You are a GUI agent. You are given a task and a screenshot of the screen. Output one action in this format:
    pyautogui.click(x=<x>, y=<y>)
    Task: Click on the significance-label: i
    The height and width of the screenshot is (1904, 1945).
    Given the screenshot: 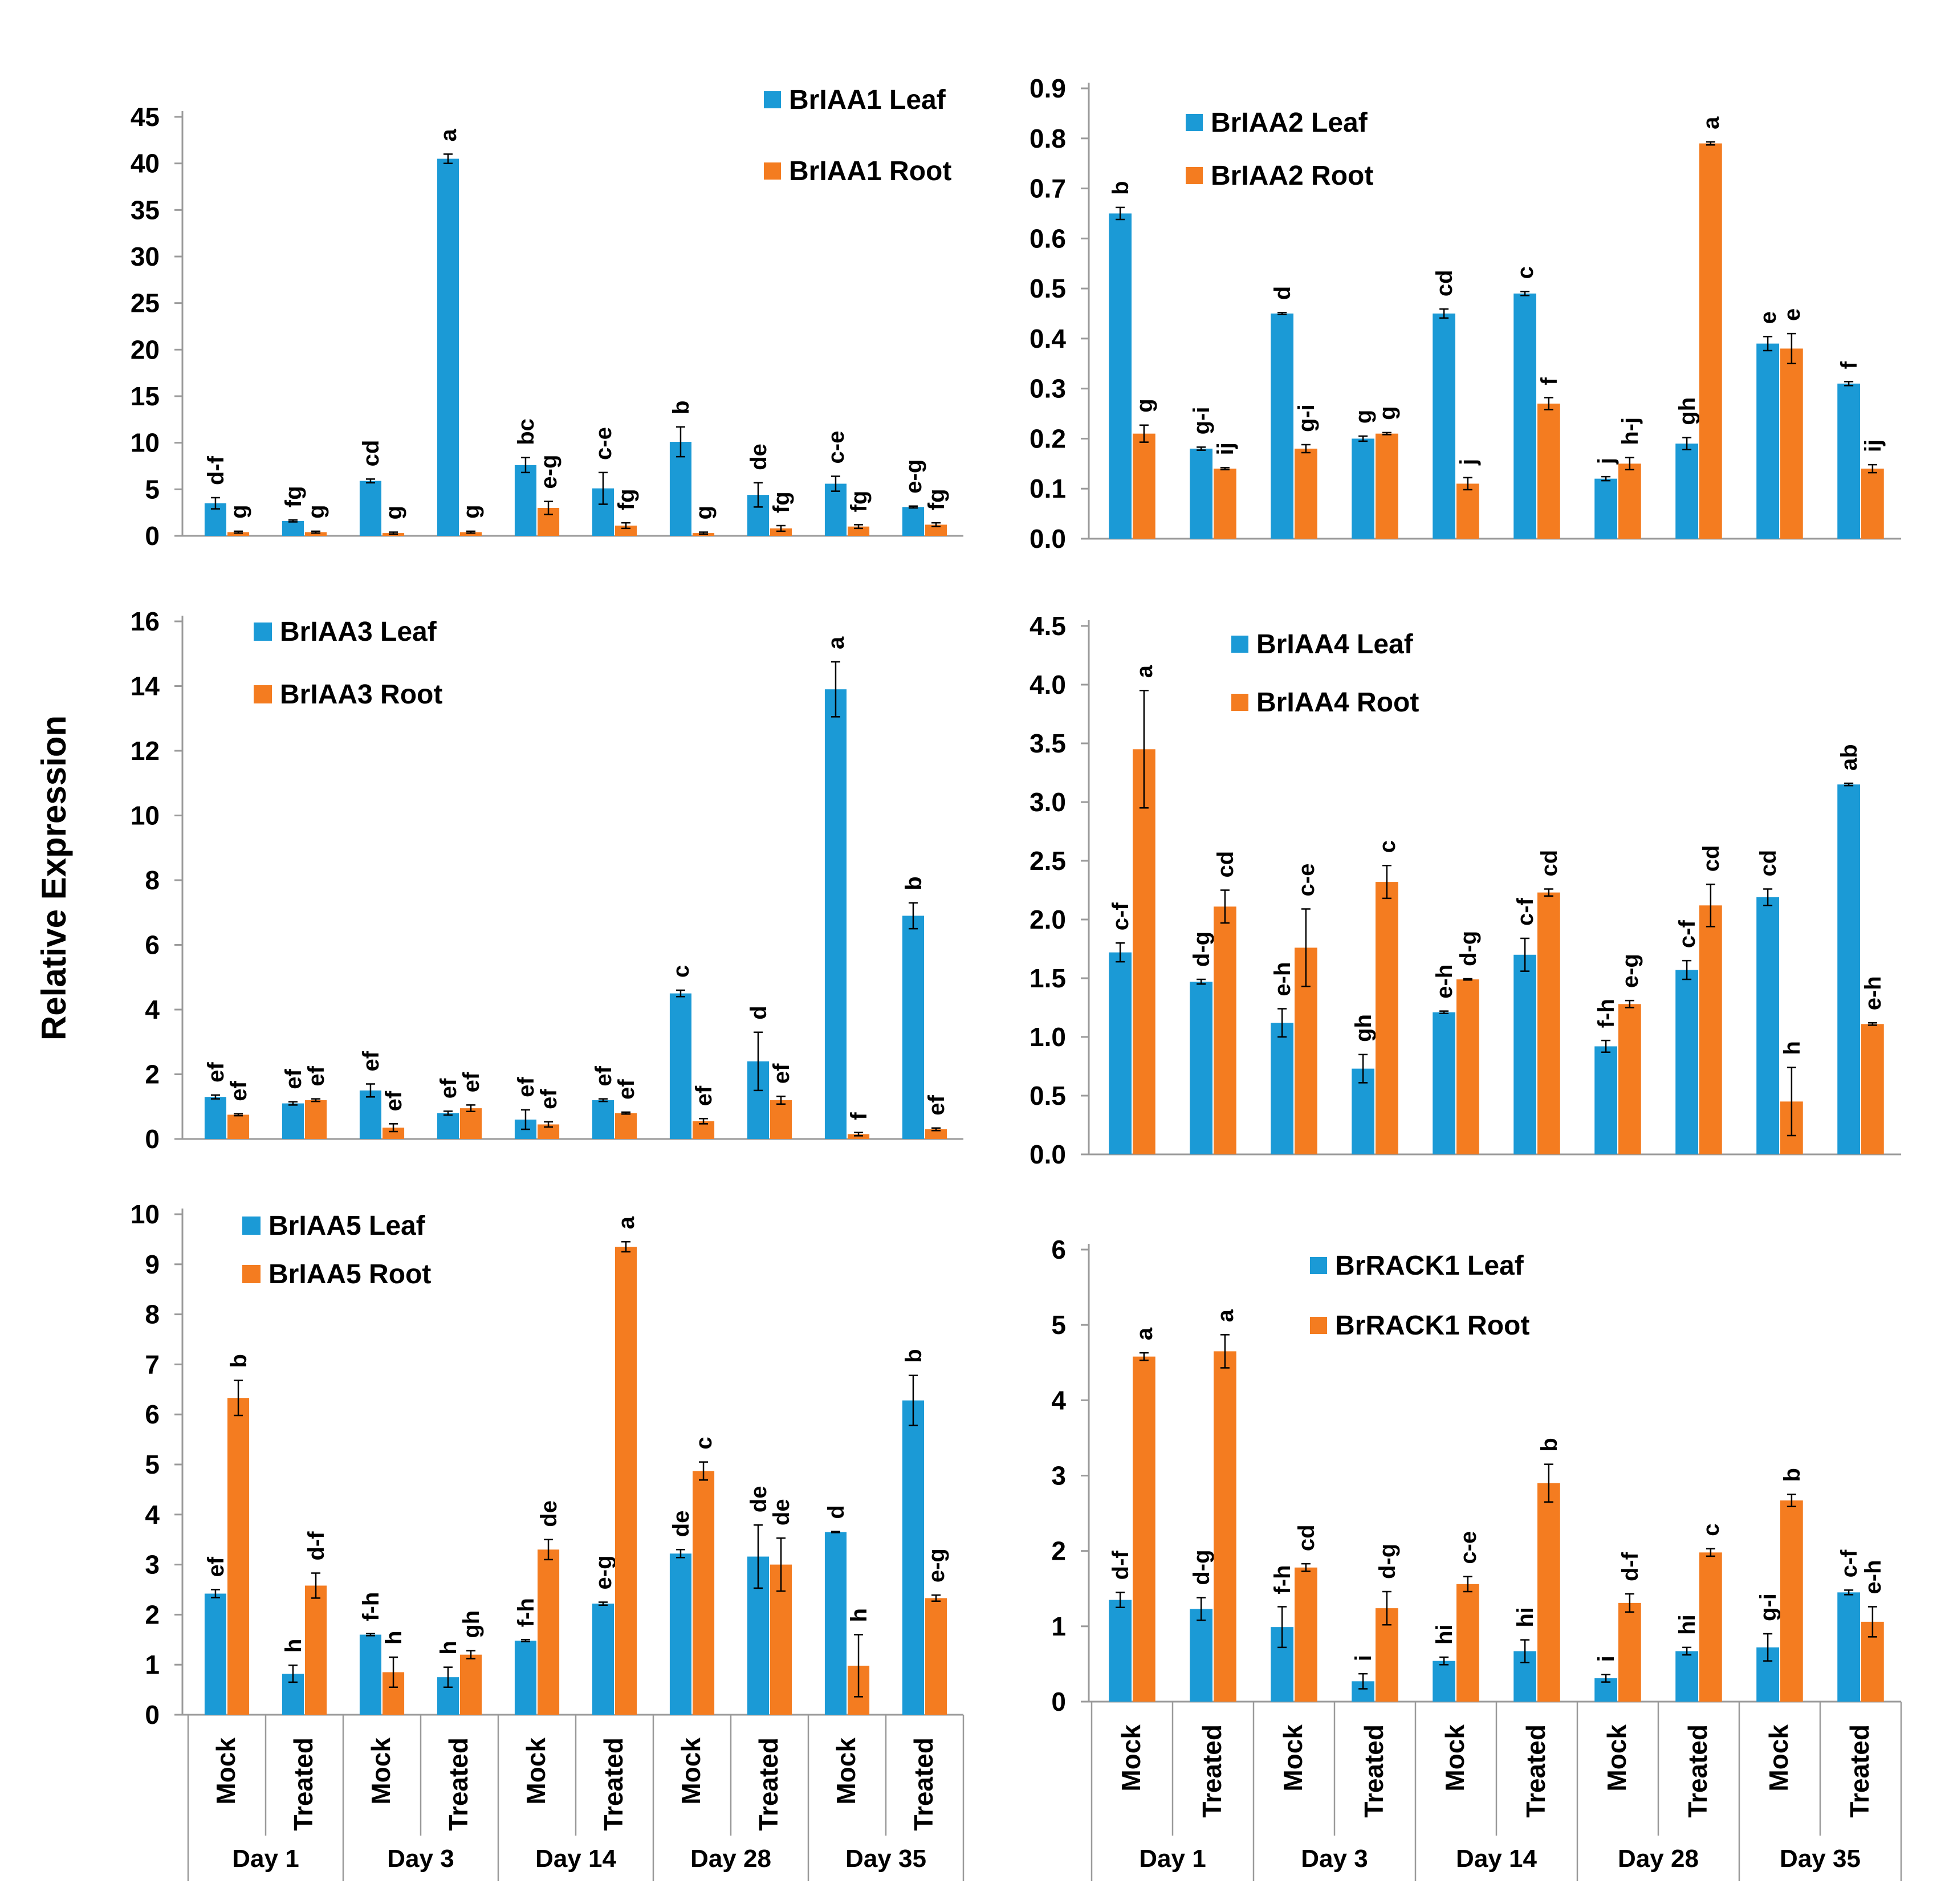 What is the action you would take?
    pyautogui.click(x=1606, y=1658)
    